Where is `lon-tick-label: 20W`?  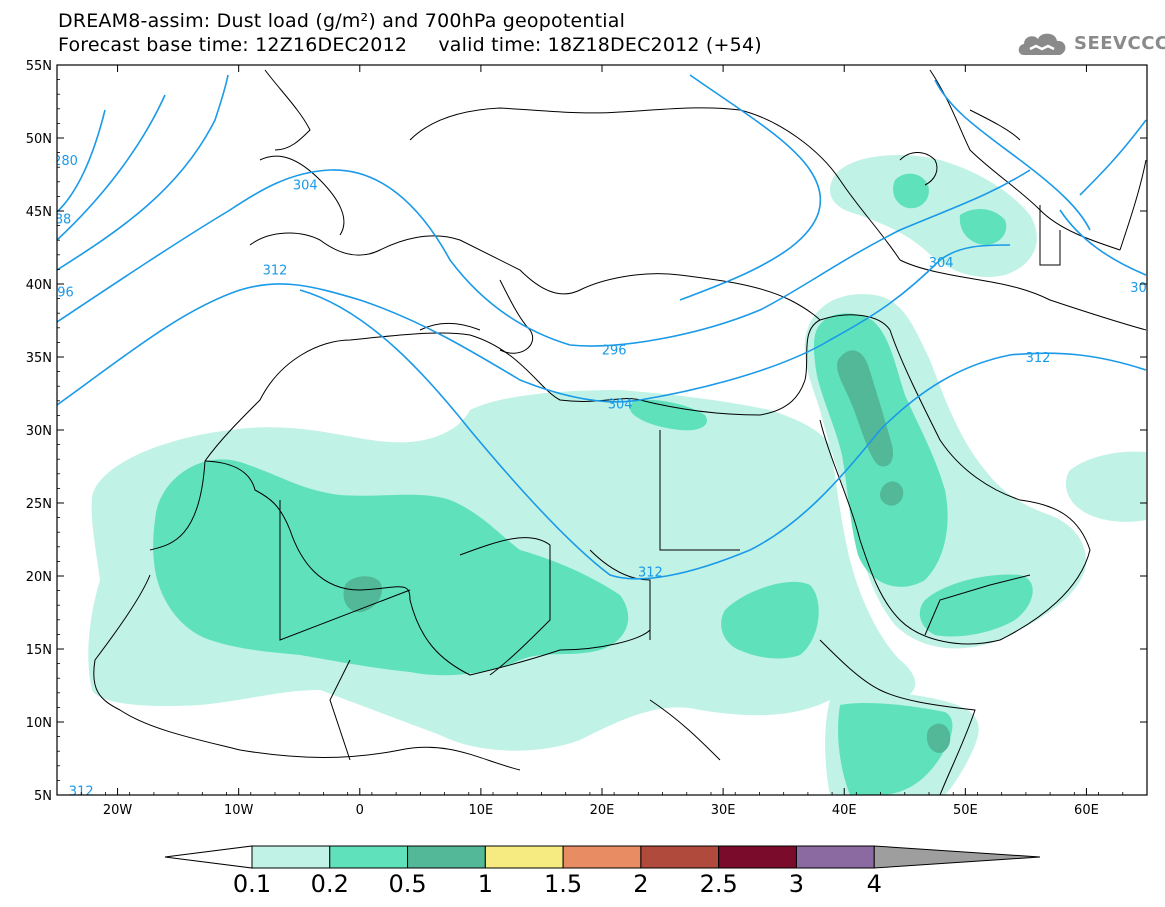 lon-tick-label: 20W is located at coordinates (118, 810).